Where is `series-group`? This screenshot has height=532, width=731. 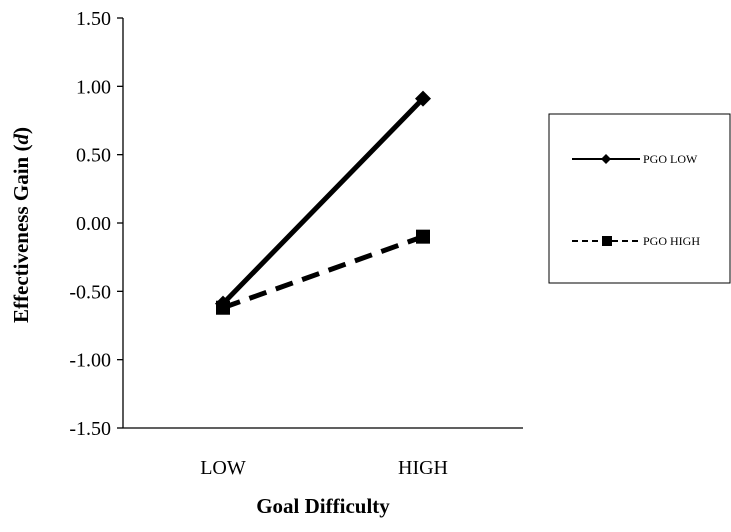
series-group is located at coordinates (323, 202).